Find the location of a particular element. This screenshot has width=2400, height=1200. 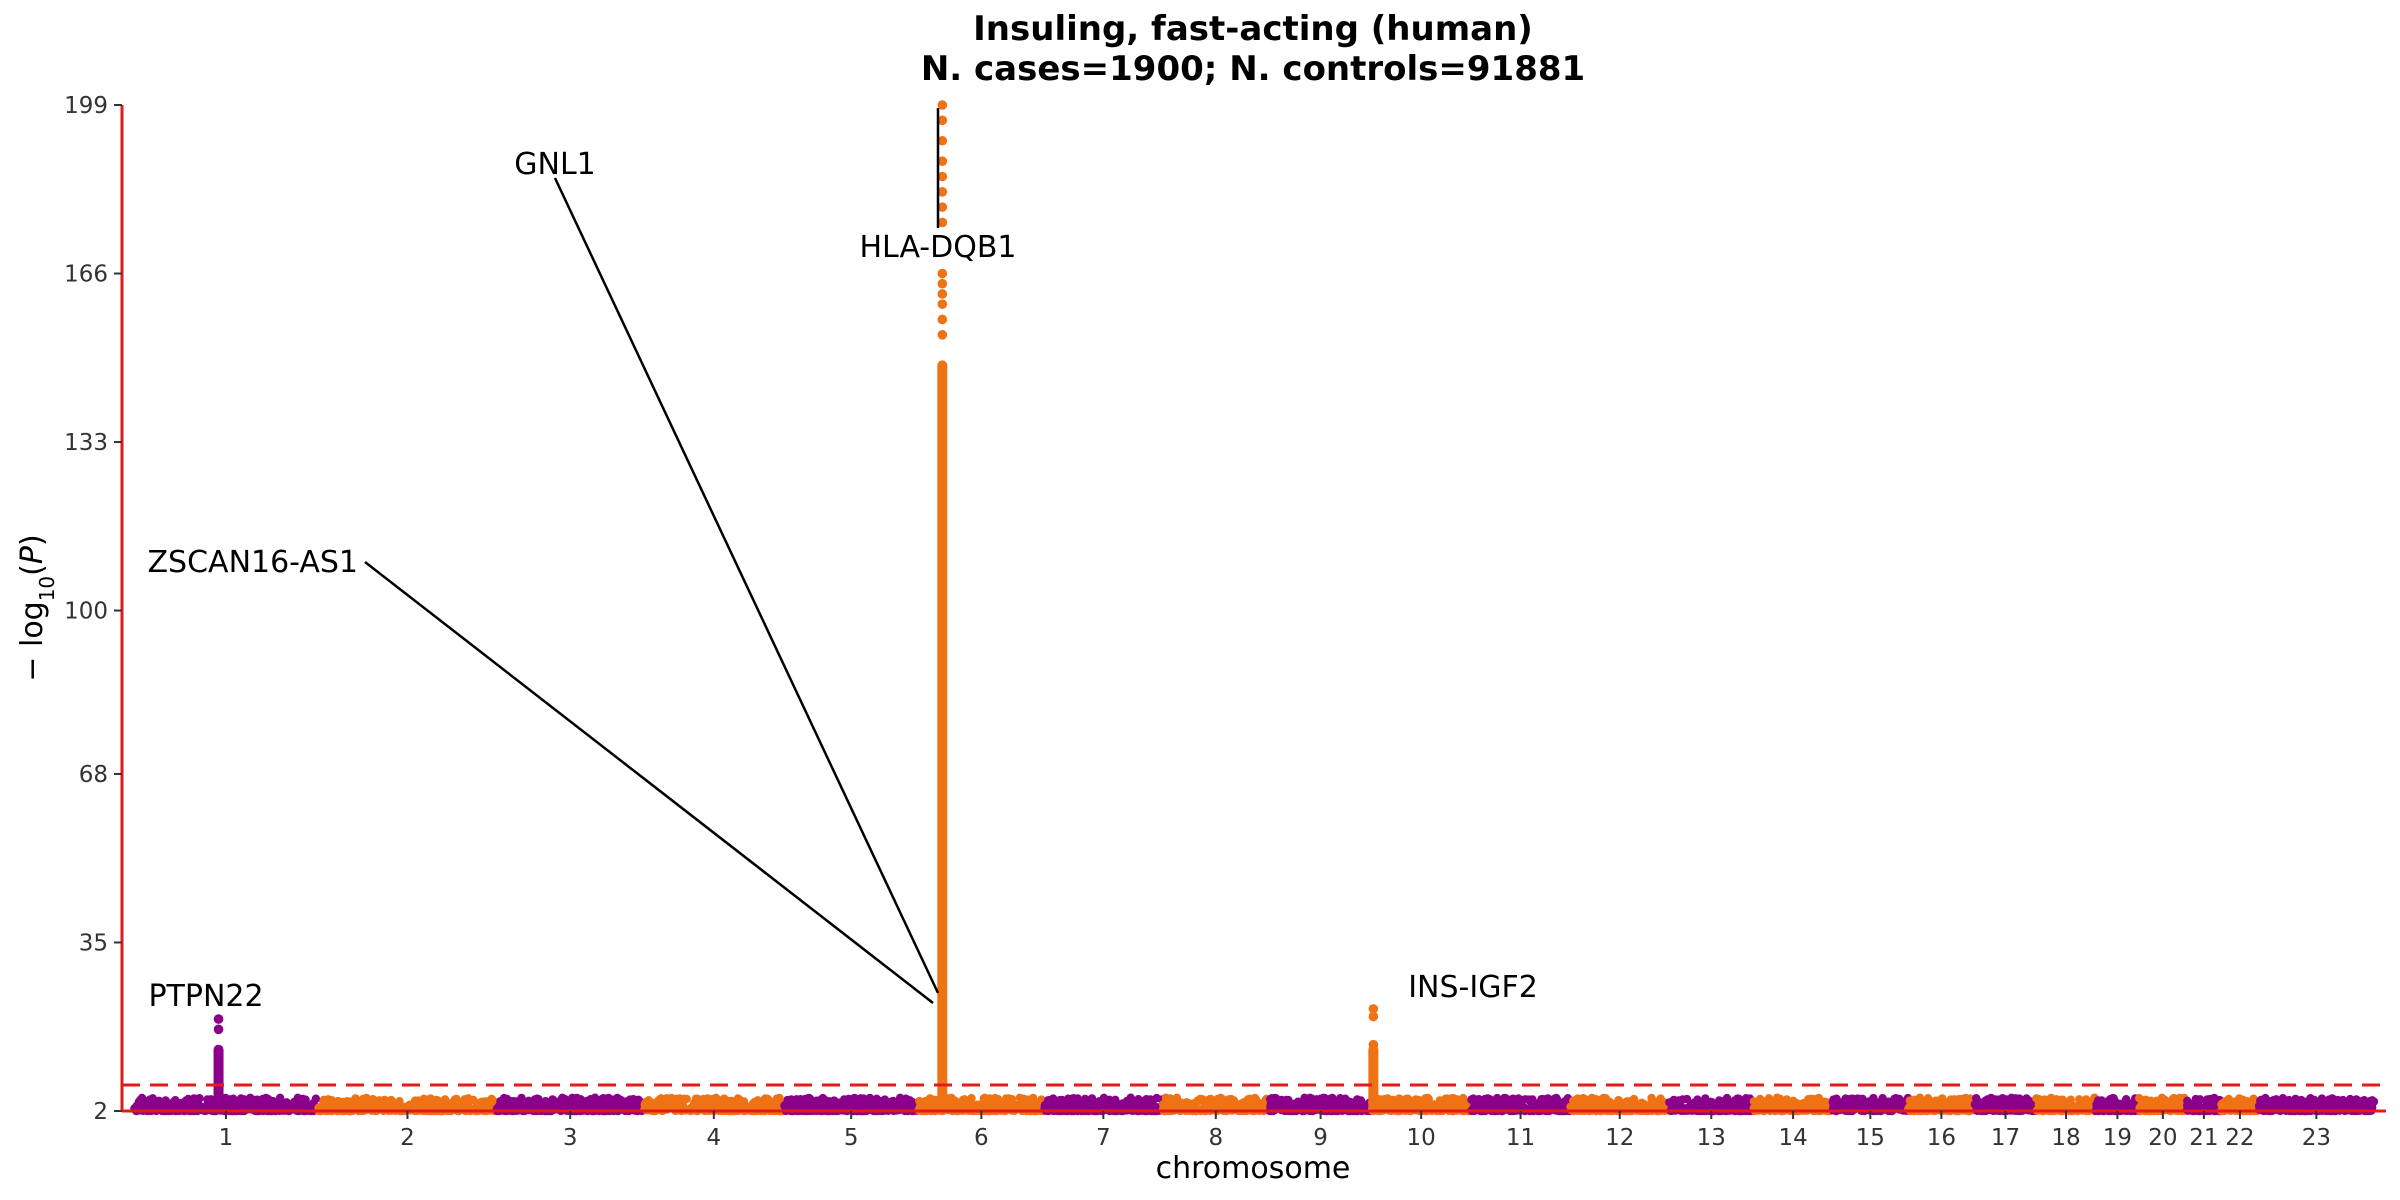

x-tick-label: 16 is located at coordinates (1941, 1138).